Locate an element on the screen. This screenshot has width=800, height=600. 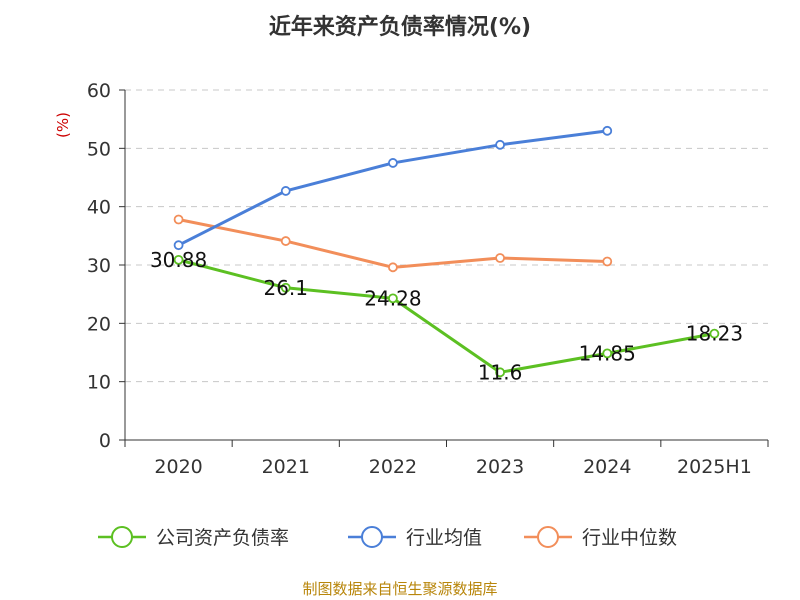
x-tick-label: 2022 is located at coordinates (393, 467).